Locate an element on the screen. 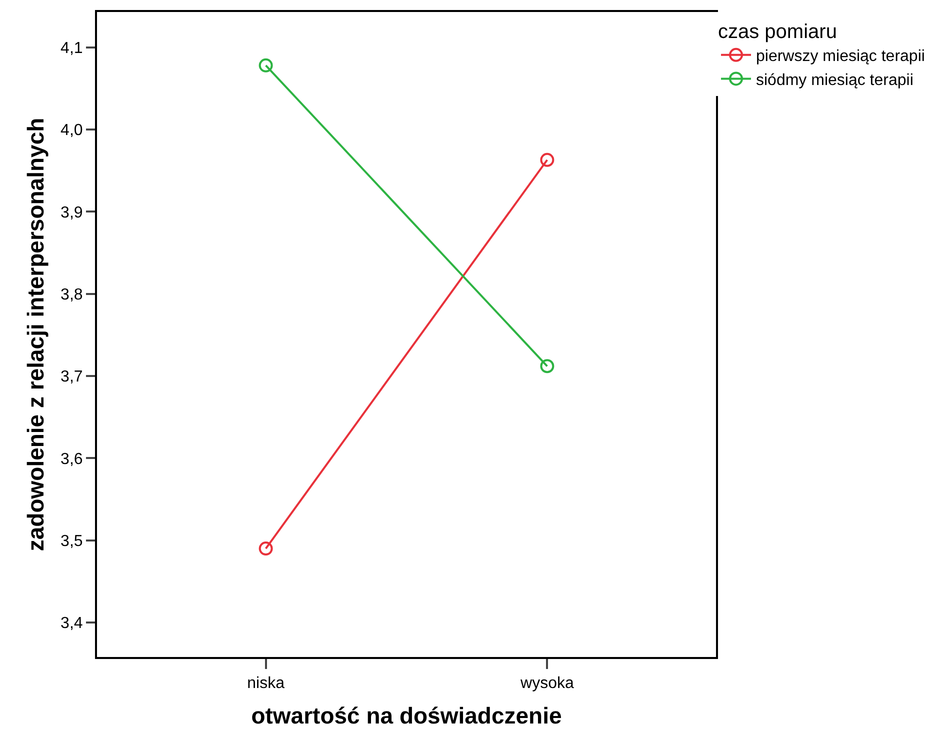  y-tick-label: 3,6 is located at coordinates (71, 459).